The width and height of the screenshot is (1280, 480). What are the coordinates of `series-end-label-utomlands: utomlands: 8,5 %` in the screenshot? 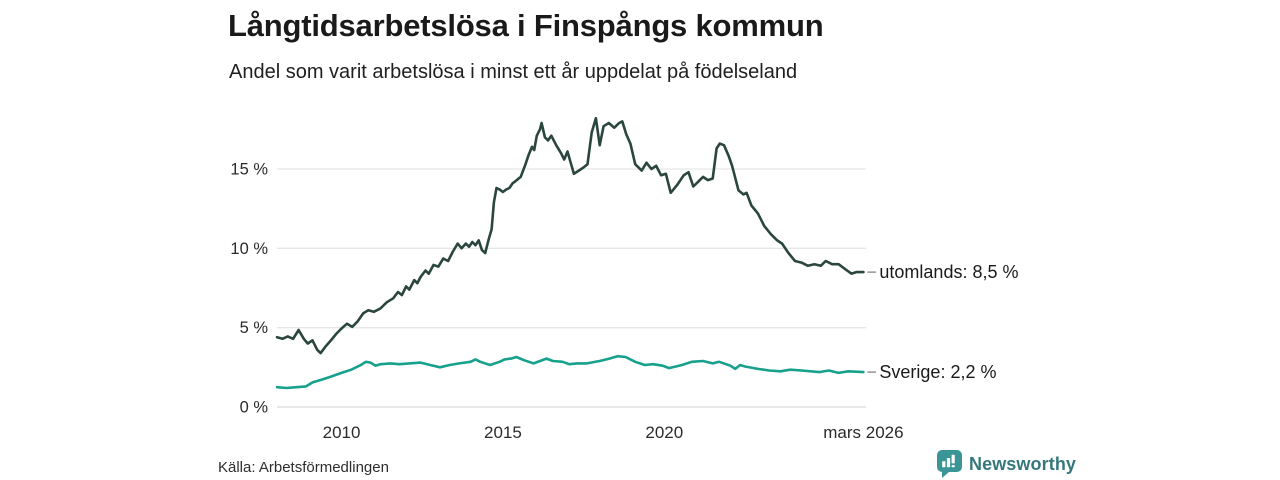 It's located at (948, 272).